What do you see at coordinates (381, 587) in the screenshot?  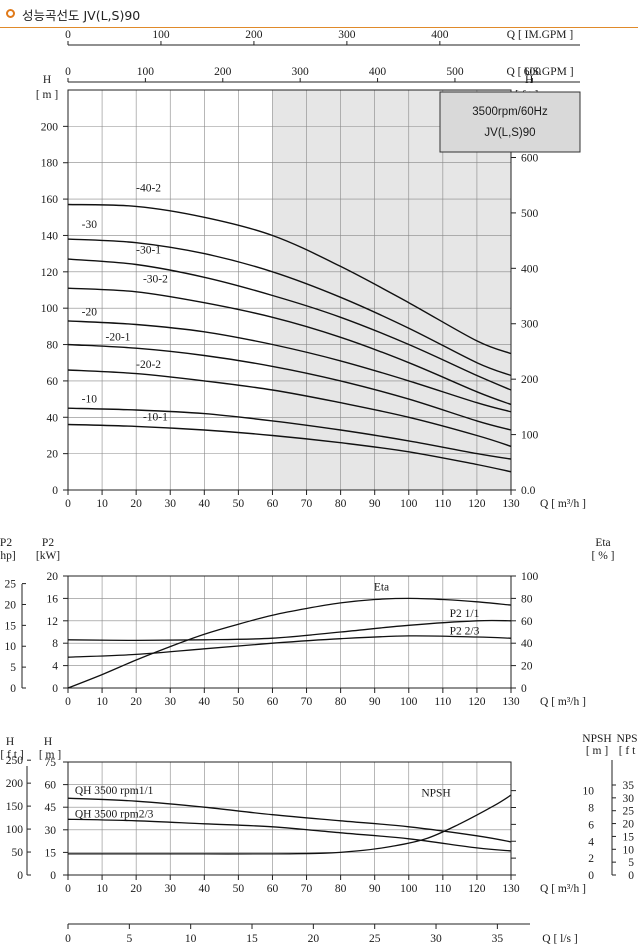 I see `eta-curve-label: Eta` at bounding box center [381, 587].